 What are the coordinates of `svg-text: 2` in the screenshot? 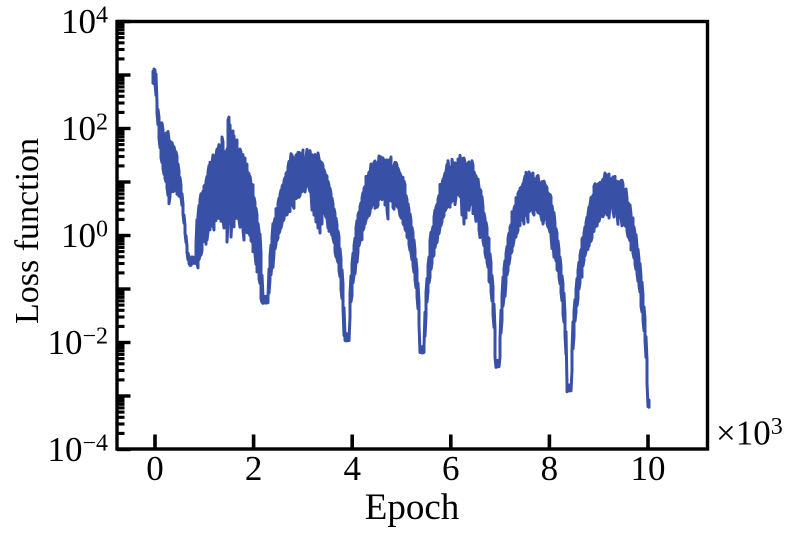 It's located at (254, 468).